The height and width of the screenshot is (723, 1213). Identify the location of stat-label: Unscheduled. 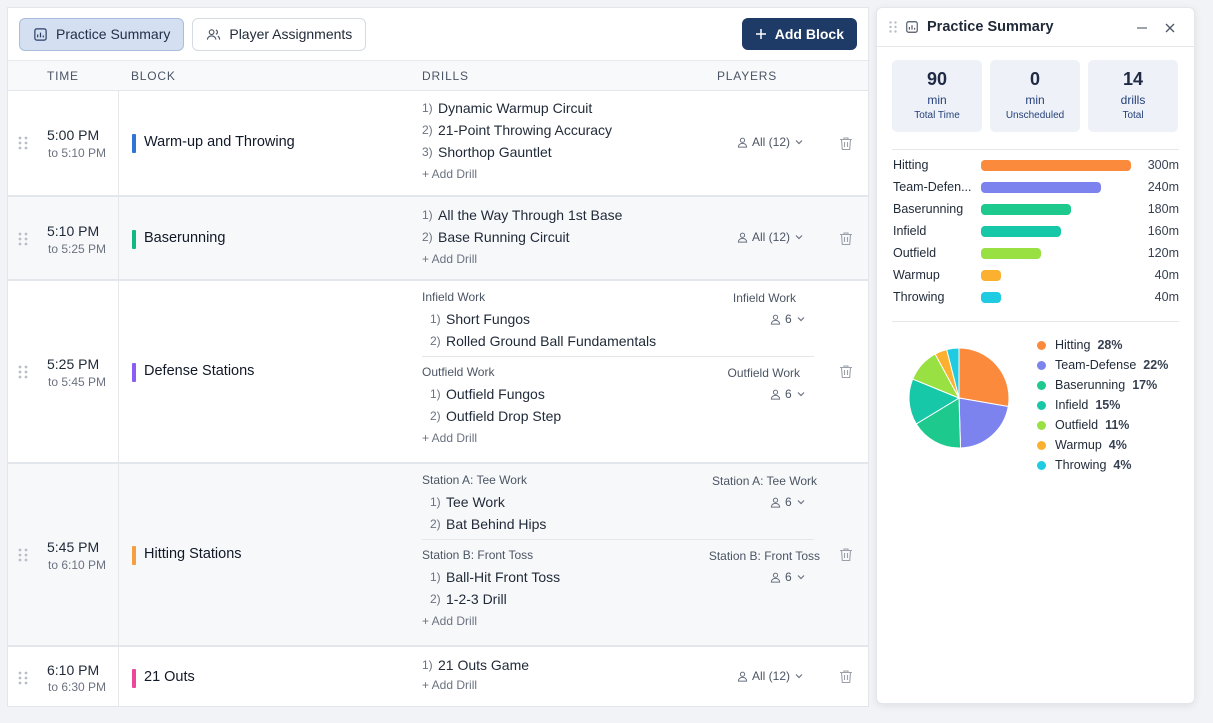
(1035, 115).